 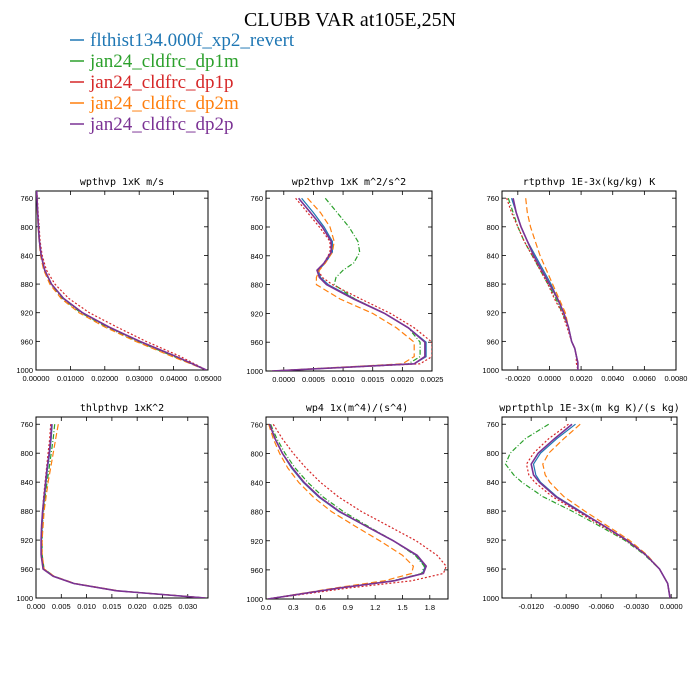 What do you see at coordinates (635, 606) in the screenshot?
I see `x-tick-label: -0.0030` at bounding box center [635, 606].